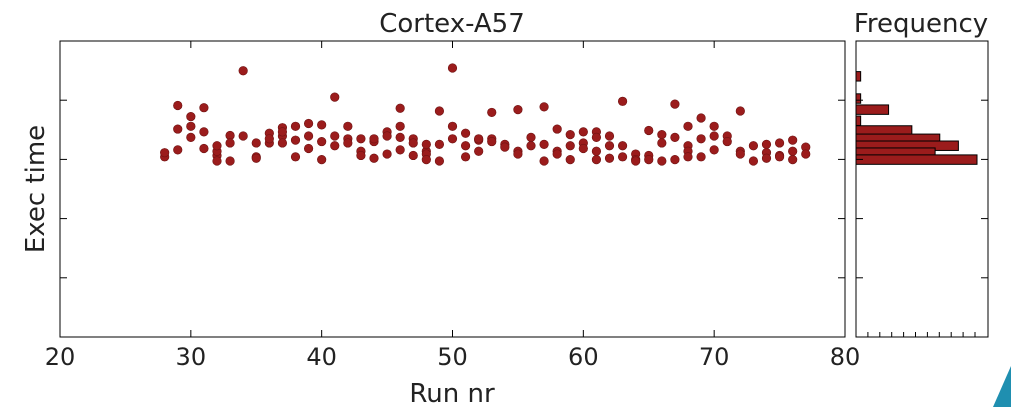  What do you see at coordinates (452, 357) in the screenshot?
I see `x-tick-label: 50` at bounding box center [452, 357].